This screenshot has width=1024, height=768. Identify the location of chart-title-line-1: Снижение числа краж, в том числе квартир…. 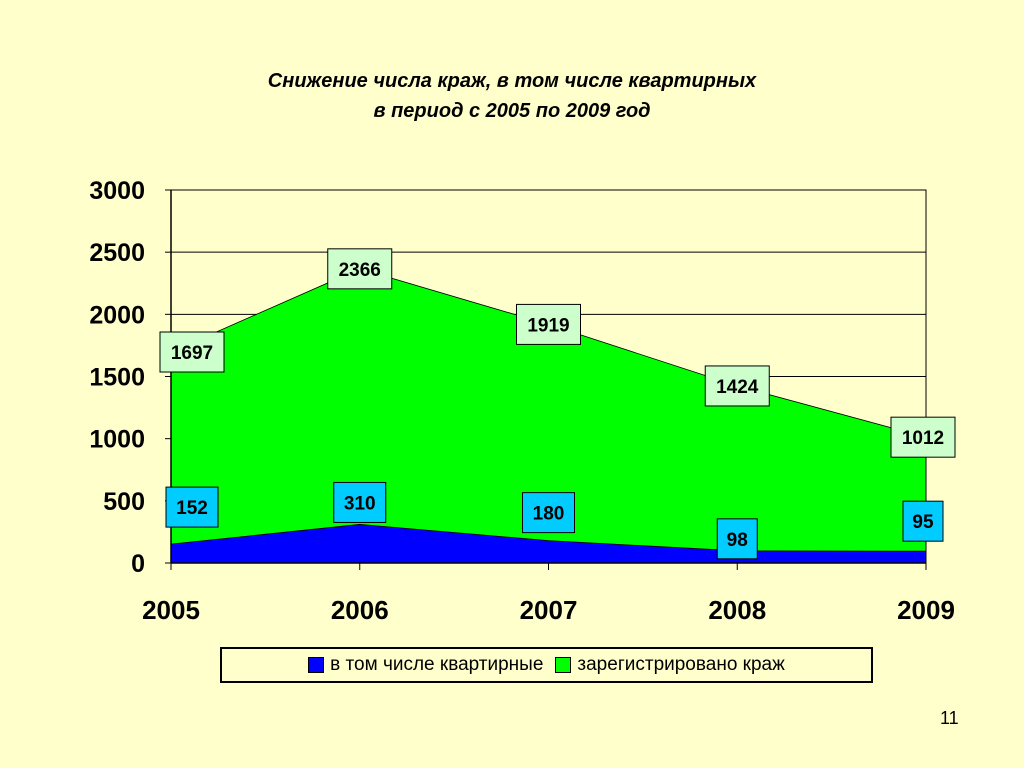
(512, 81).